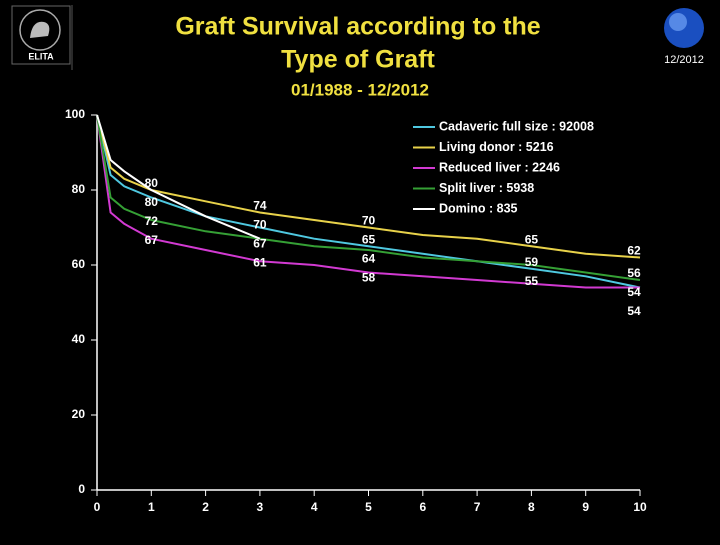 The image size is (720, 545). I want to click on data-label: 74, so click(260, 206).